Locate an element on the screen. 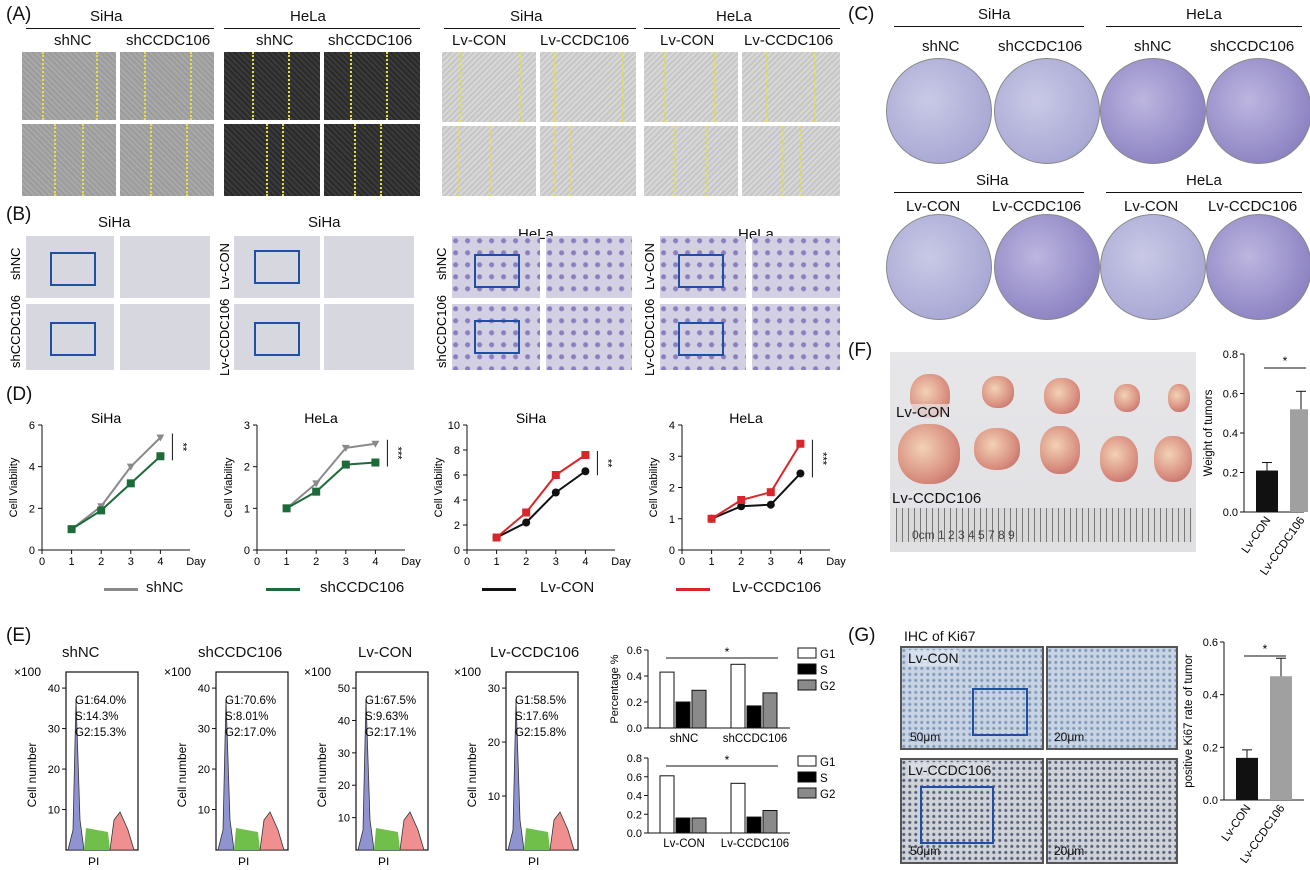 This screenshot has width=1310, height=870. g2-peak is located at coordinates (562, 831).